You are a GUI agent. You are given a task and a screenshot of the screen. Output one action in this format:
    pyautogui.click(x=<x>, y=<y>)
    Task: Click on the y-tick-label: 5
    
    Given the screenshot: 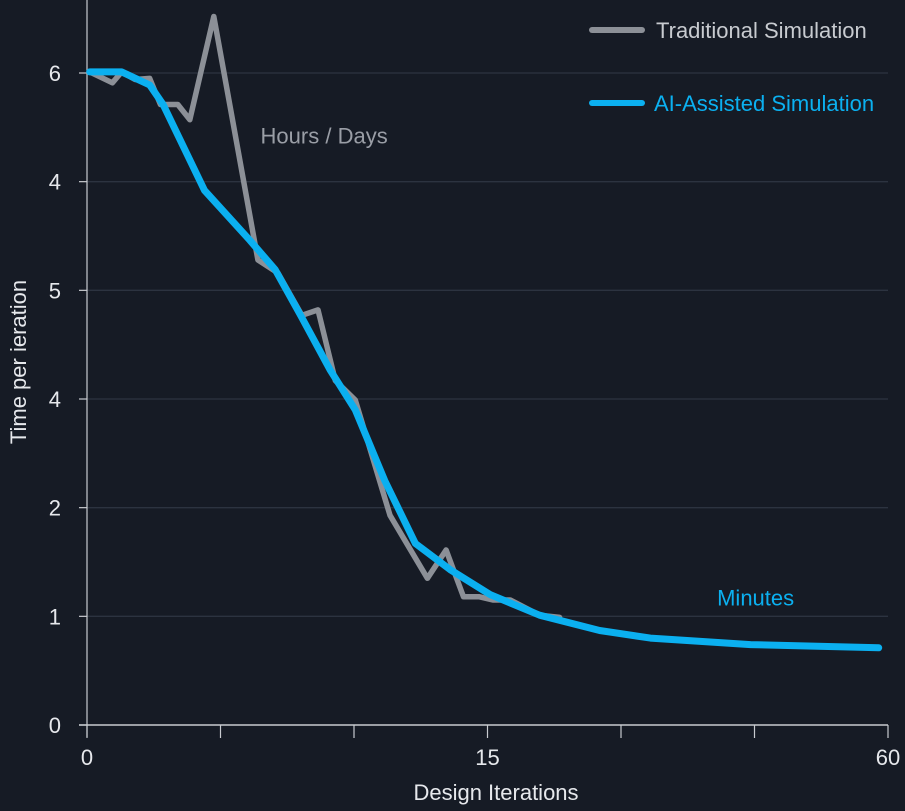 What is the action you would take?
    pyautogui.click(x=55, y=290)
    